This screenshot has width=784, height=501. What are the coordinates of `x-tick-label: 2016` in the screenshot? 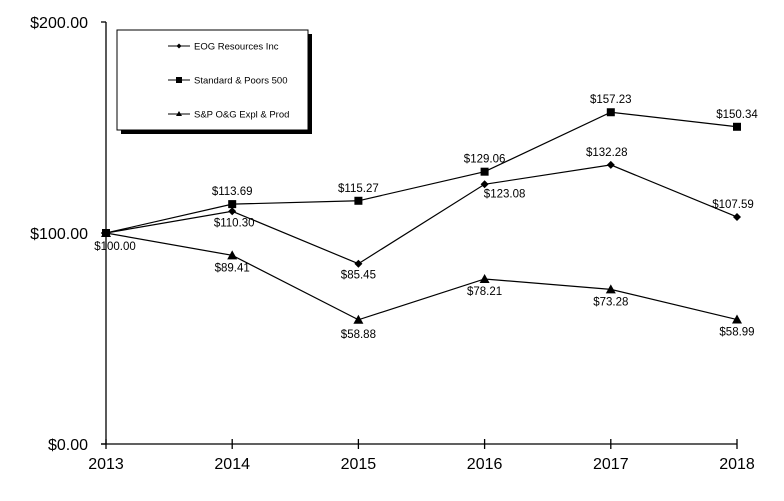 It's located at (485, 464).